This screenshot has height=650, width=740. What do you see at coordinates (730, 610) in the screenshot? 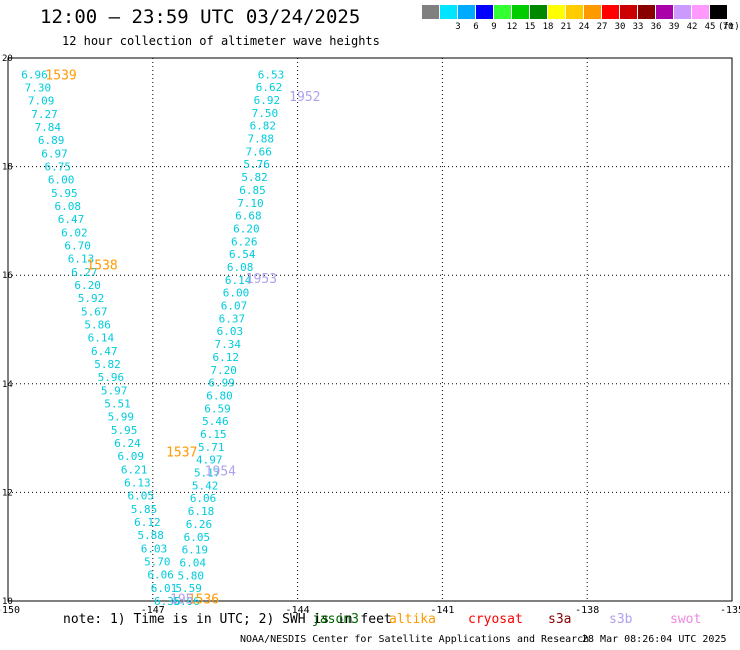
I see `longitude-tick-label: -135` at bounding box center [730, 610].